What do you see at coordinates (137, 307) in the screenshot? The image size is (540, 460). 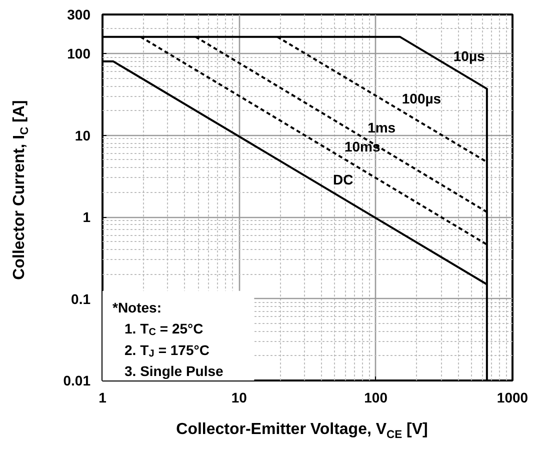 I see `annotation: *Notes:` at bounding box center [137, 307].